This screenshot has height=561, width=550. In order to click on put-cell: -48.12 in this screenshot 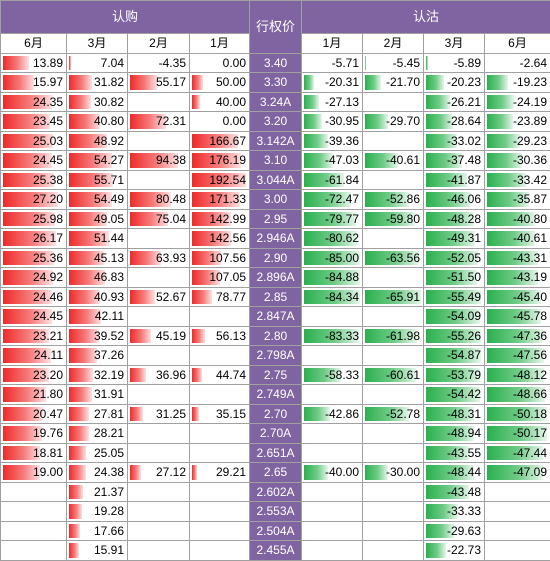, I will do `click(517, 375)`.